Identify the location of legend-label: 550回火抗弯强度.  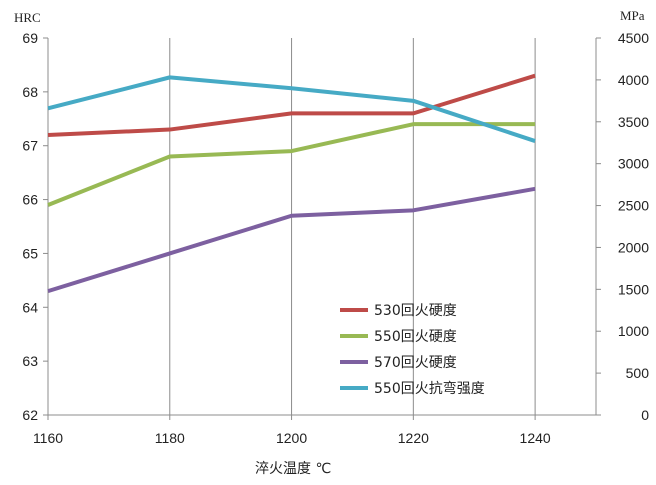
(429, 388).